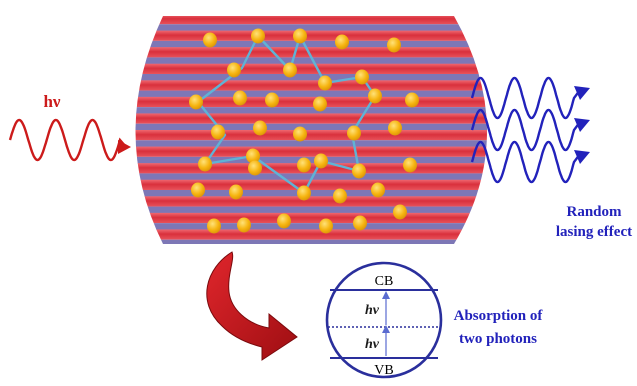 Image resolution: width=637 pixels, height=386 pixels. I want to click on incident-photon-label: hν, so click(51, 101).